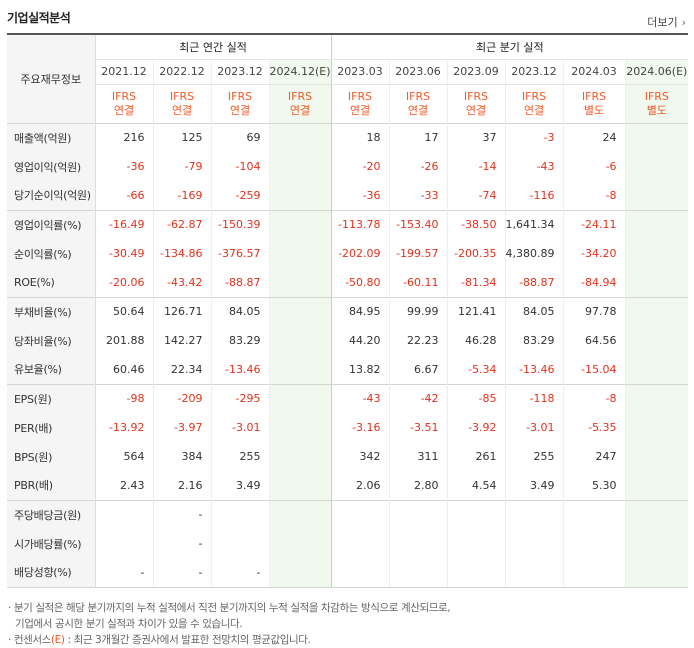  What do you see at coordinates (662, 22) in the screenshot?
I see `more-label: 더보기` at bounding box center [662, 22].